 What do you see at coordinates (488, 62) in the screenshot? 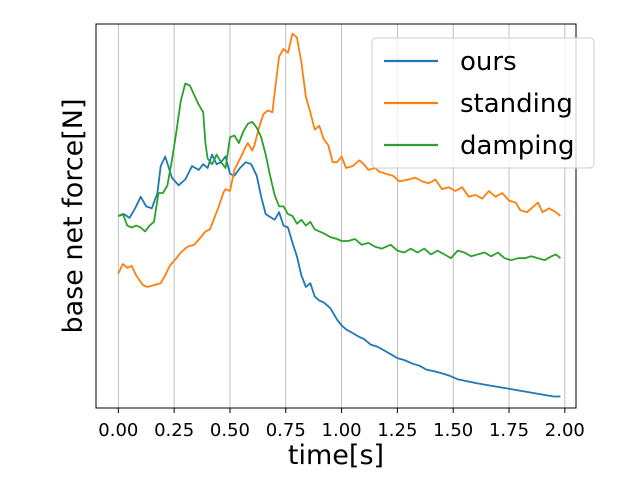
I see `legend-label-ours: ours` at bounding box center [488, 62].